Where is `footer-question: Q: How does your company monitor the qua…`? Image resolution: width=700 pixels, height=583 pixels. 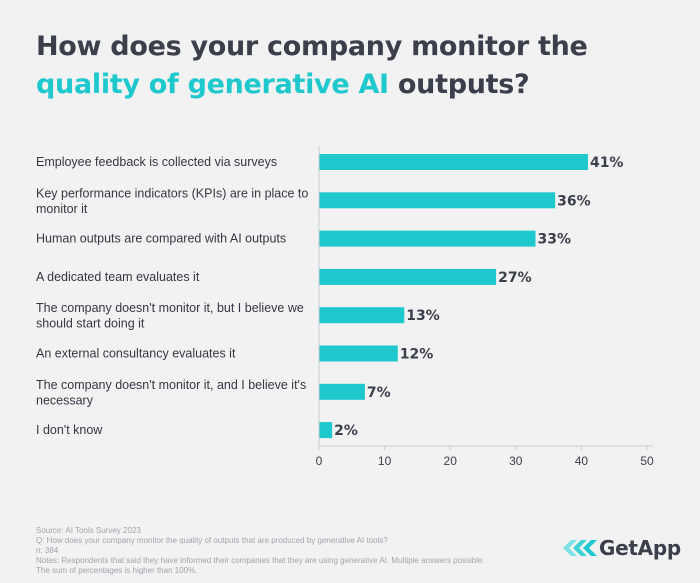 footer-question: Q: How does your company monitor the qua… is located at coordinates (212, 540).